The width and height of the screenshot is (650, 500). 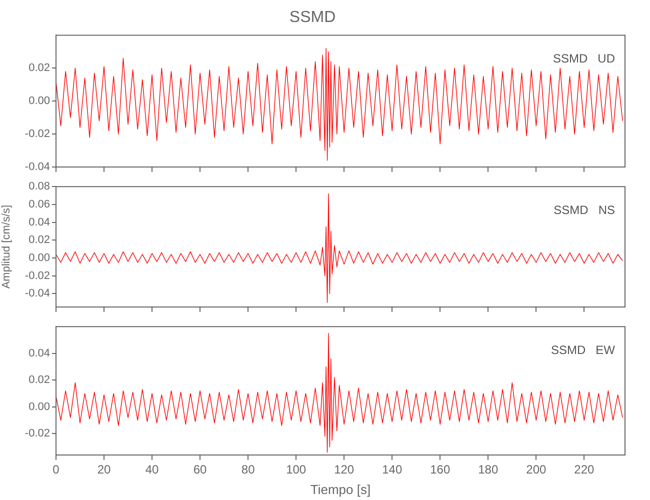 What do you see at coordinates (583, 349) in the screenshot?
I see `annotation: SSMD EW` at bounding box center [583, 349].